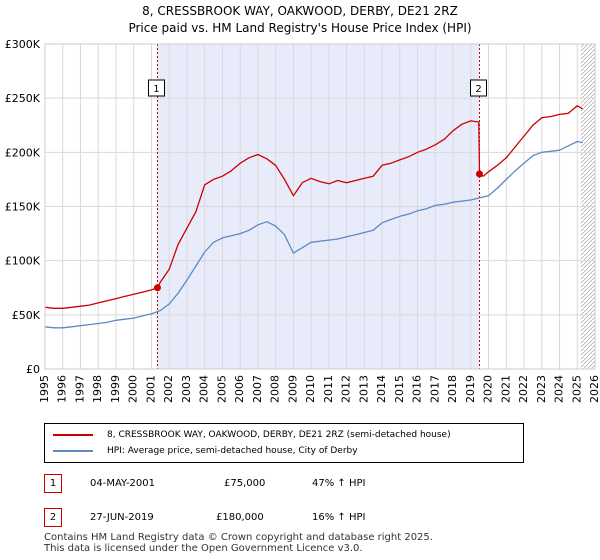  Describe the element at coordinates (292, 389) in the screenshot. I see `x-tick-label: 2009` at that location.